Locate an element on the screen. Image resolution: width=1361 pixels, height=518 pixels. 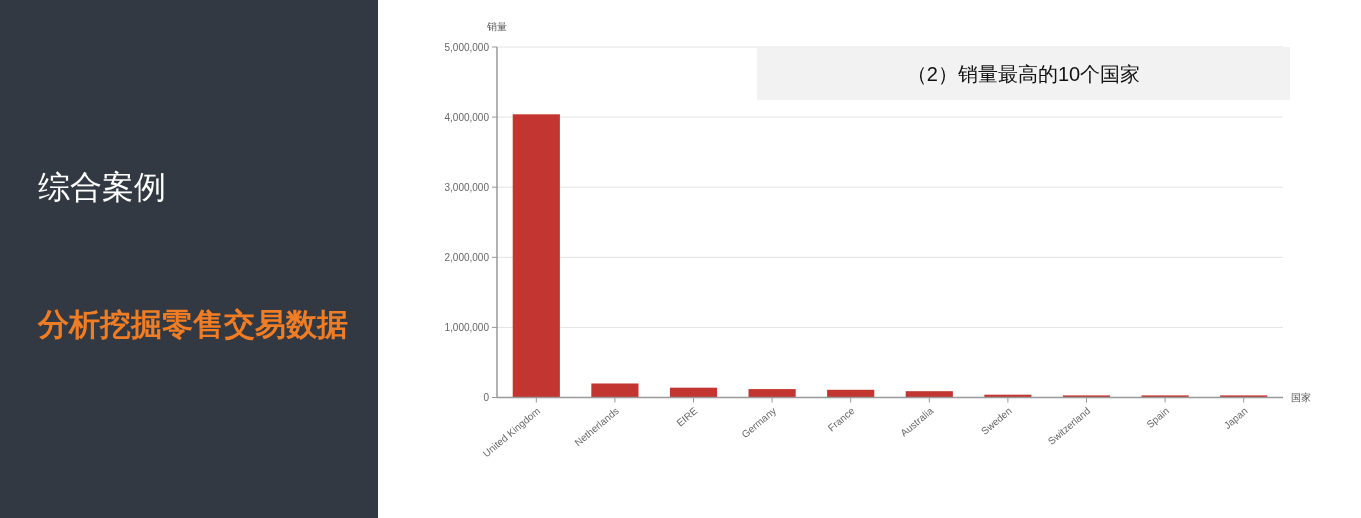
text: 综合案例 is located at coordinates (102, 187).